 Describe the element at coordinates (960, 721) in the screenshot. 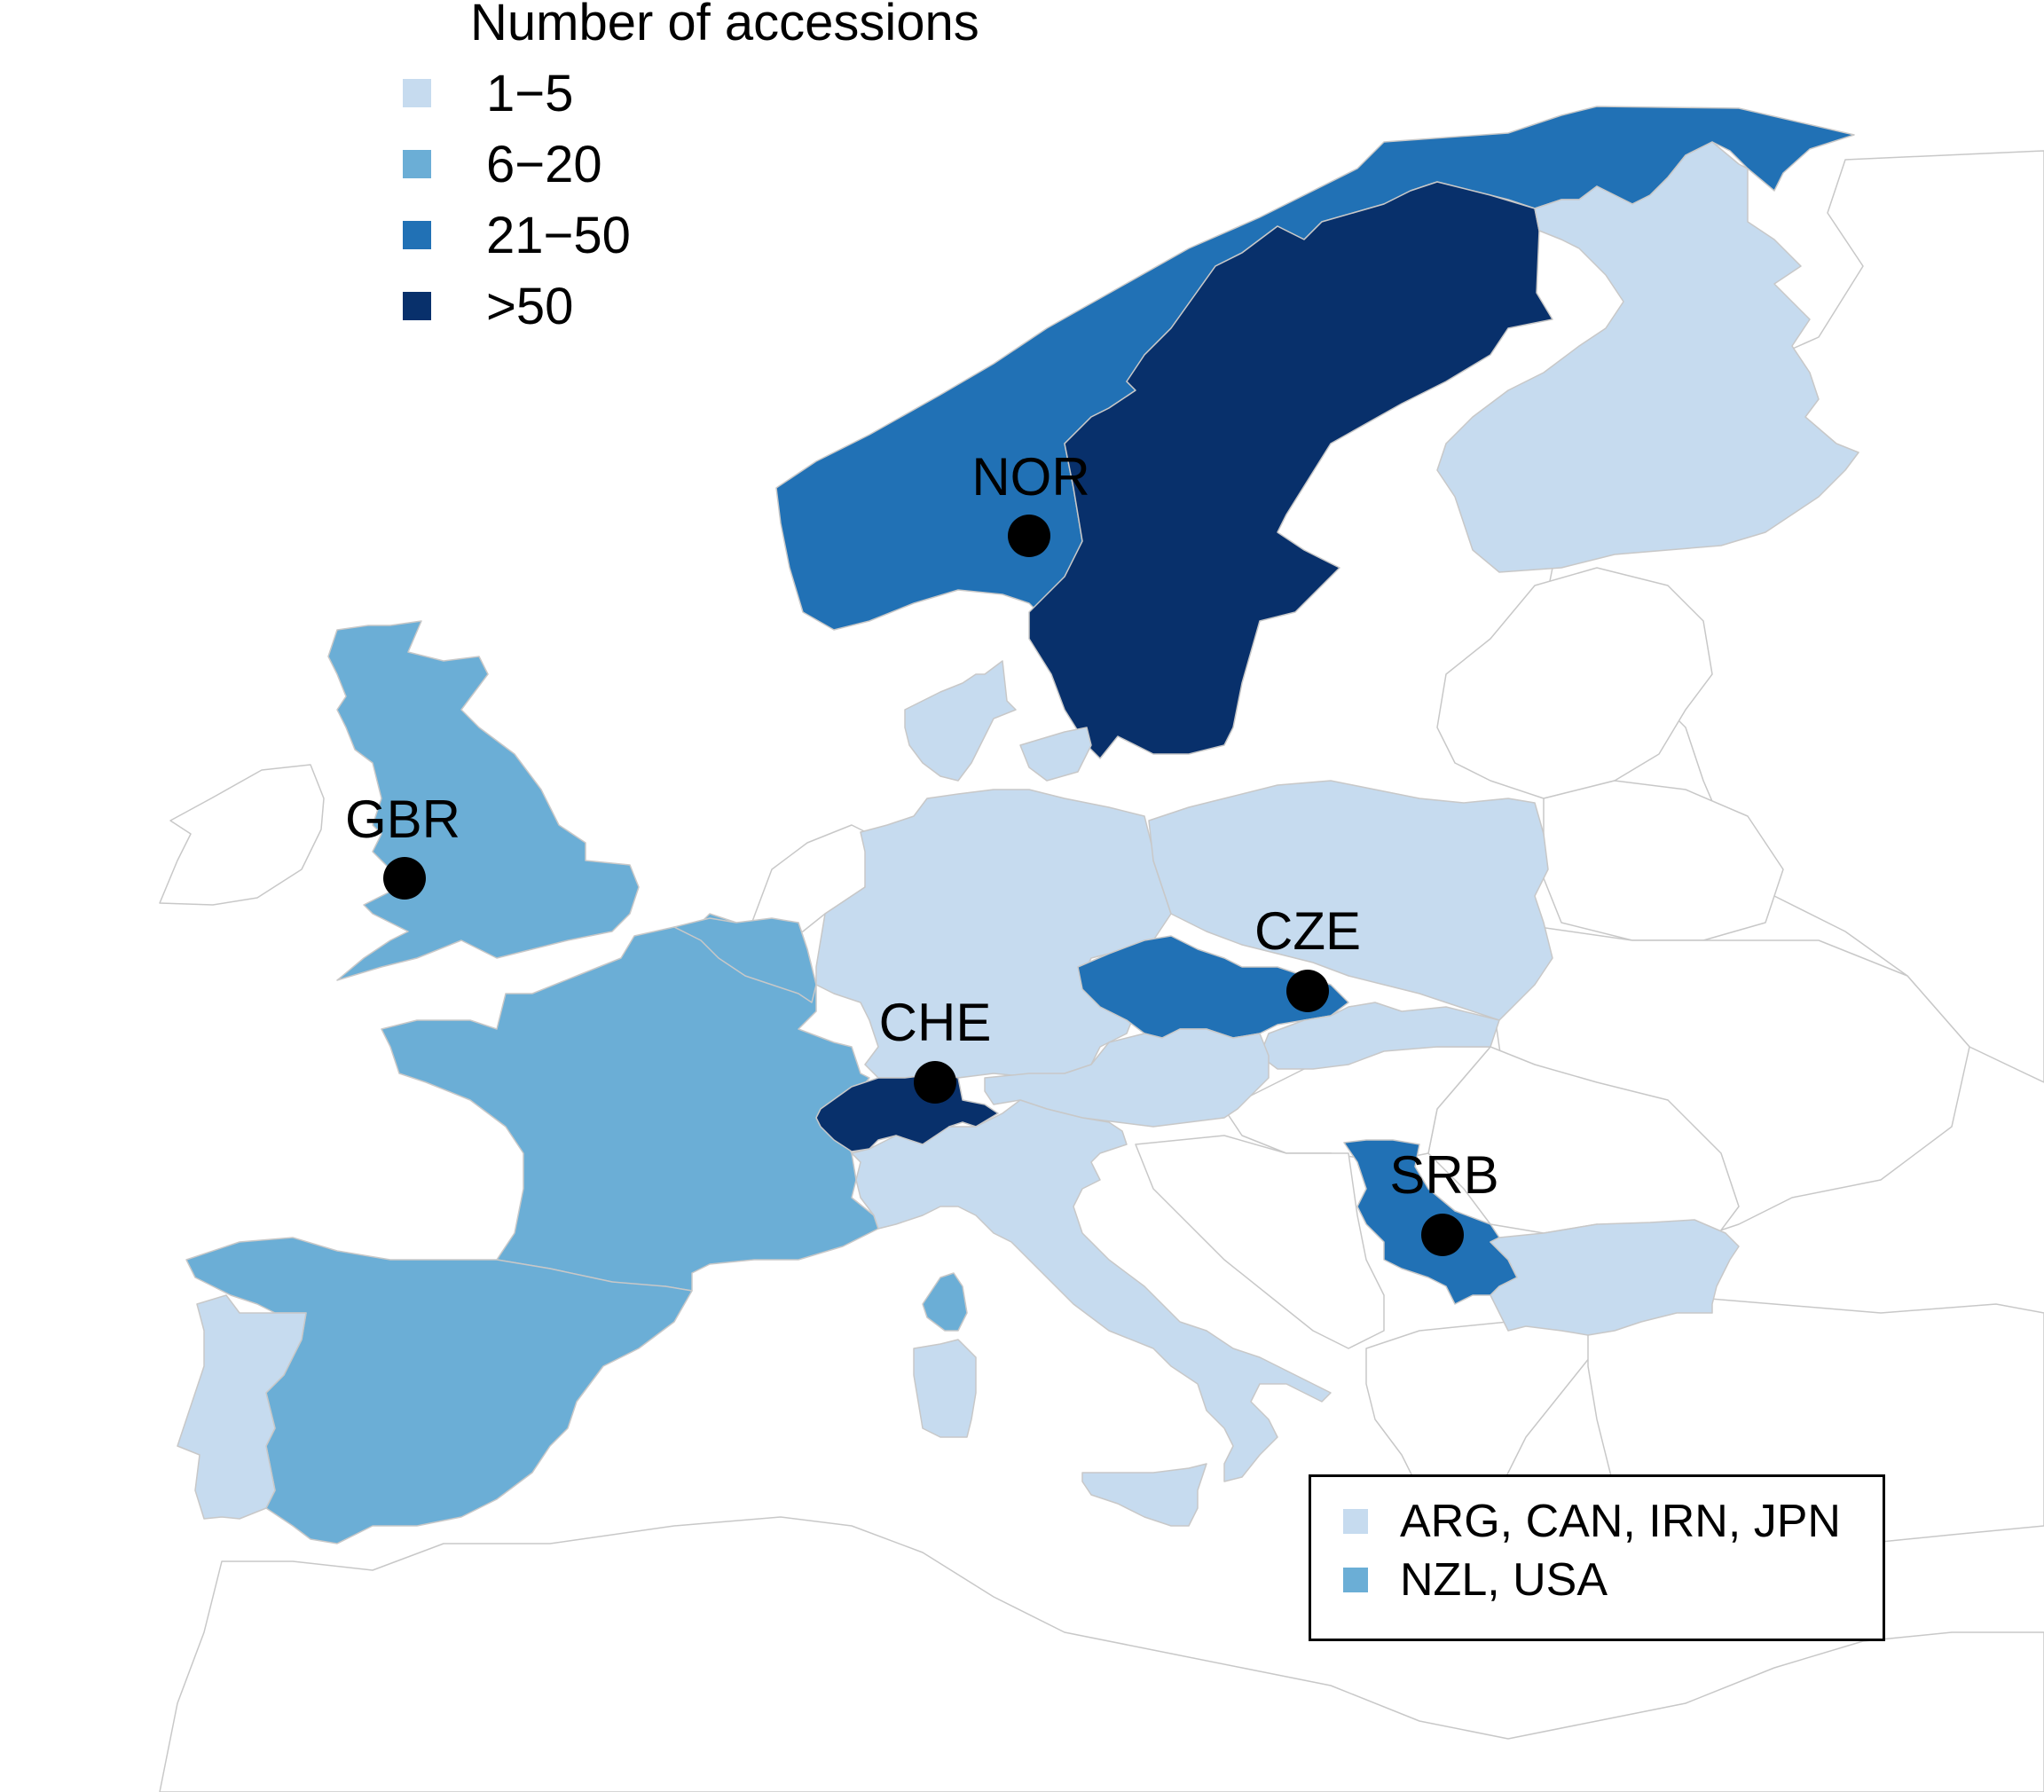

I see `denmark-shape` at that location.